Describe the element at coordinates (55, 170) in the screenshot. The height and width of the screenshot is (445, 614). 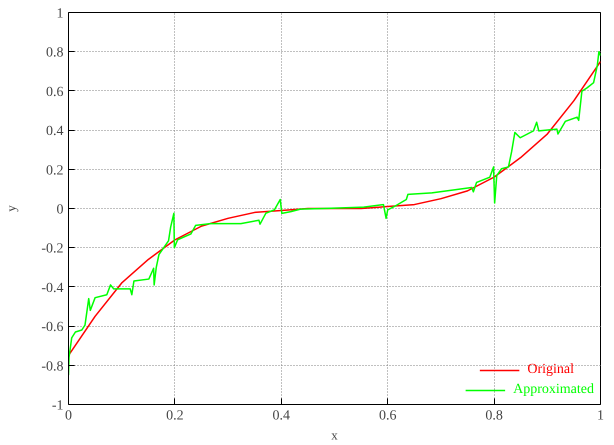
I see `y-tick-label: 0.2` at that location.